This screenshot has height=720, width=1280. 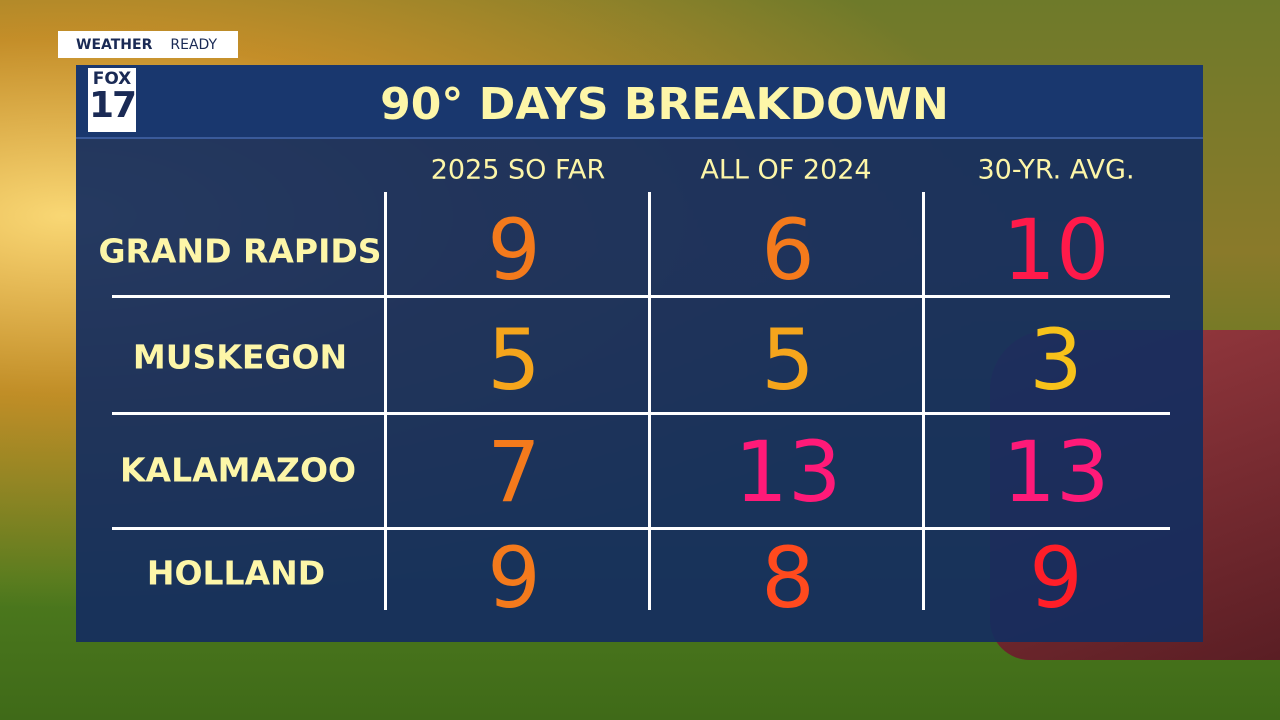 I want to click on badge-right: READY, so click(x=194, y=44).